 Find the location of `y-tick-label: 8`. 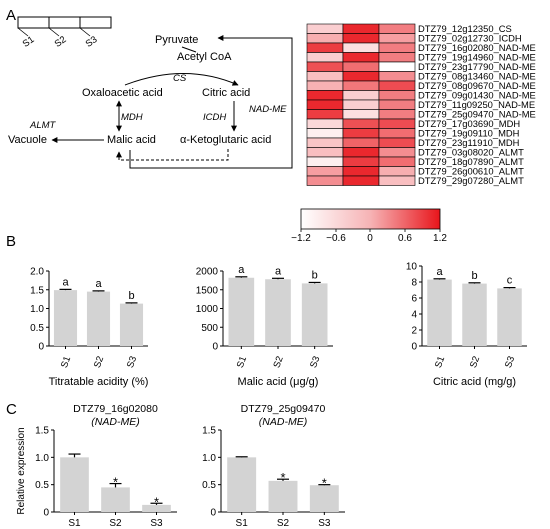

y-tick-label: 8 is located at coordinates (414, 283).